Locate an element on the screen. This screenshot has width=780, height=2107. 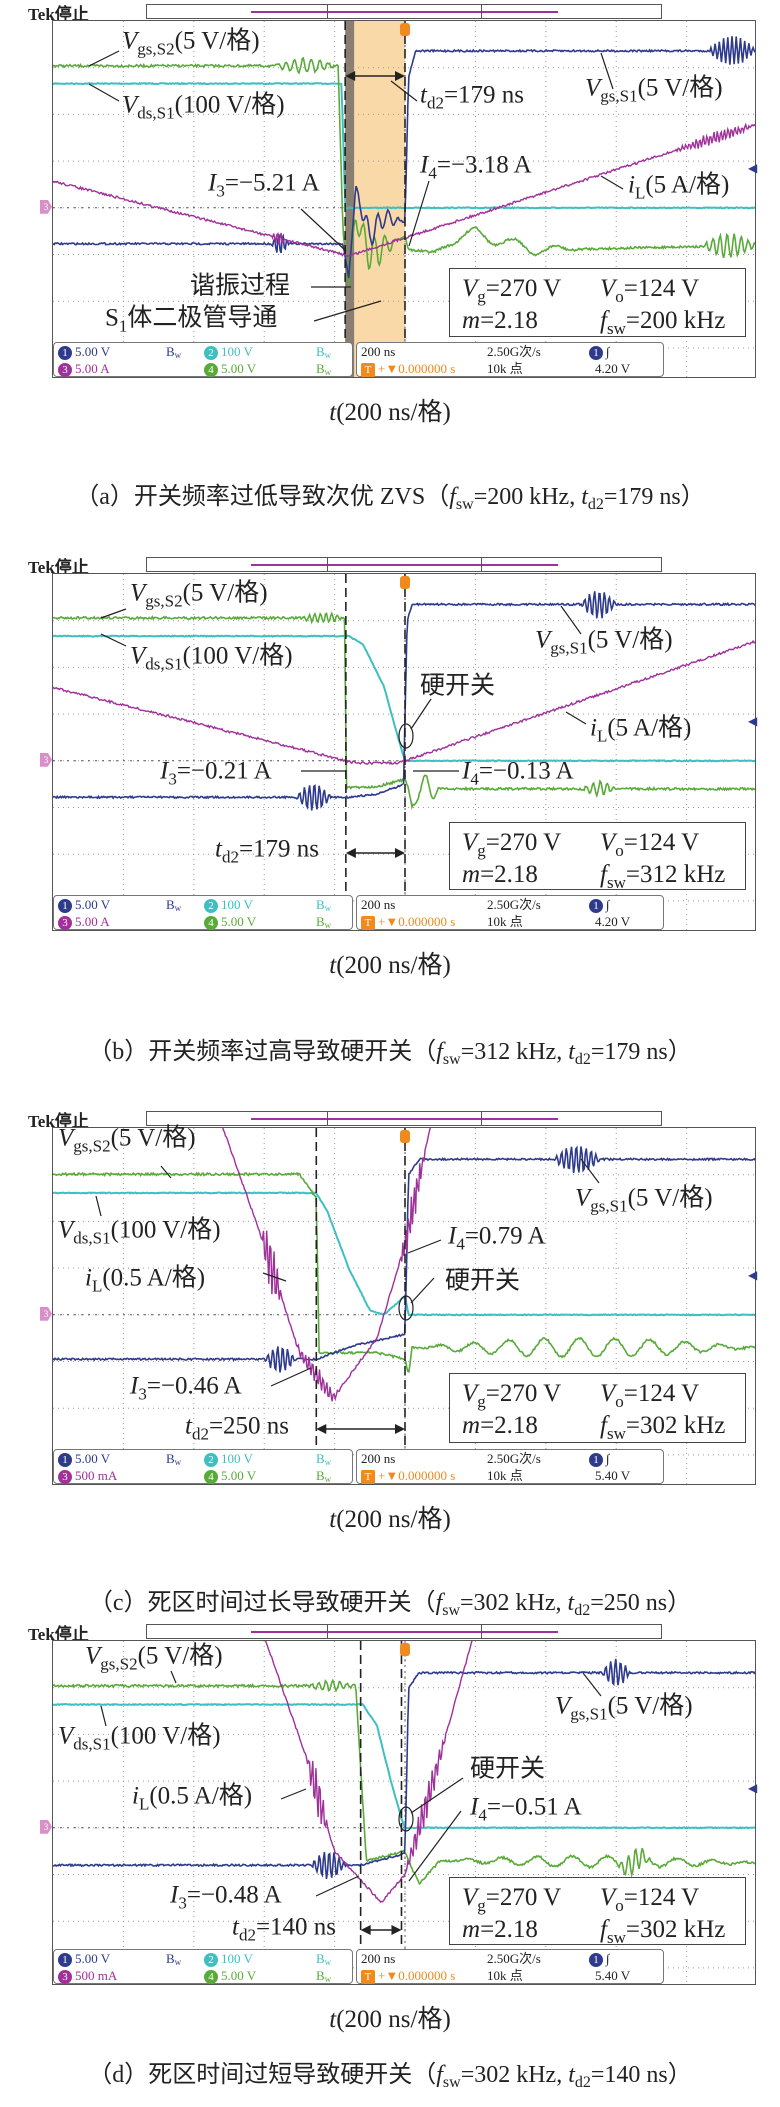
label-subscript: d2 is located at coordinates (435, 103).